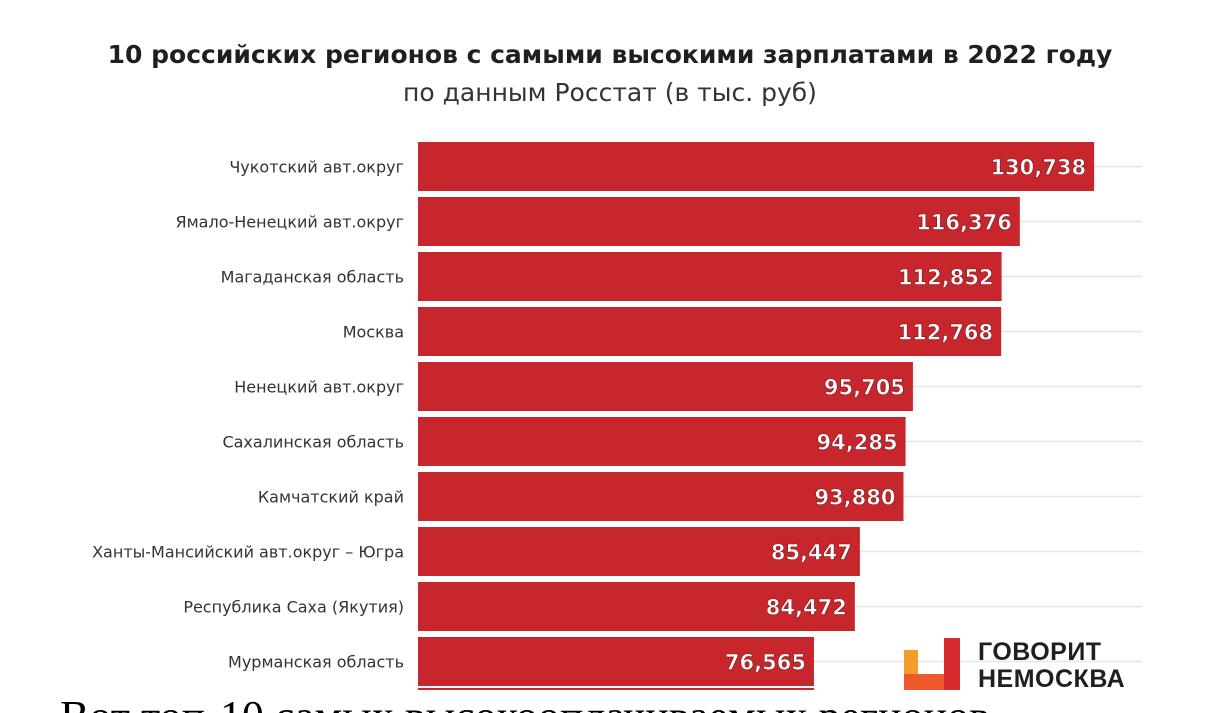 This screenshot has height=713, width=1220. What do you see at coordinates (1038, 168) in the screenshot?
I see `value-label: 130,738` at bounding box center [1038, 168].